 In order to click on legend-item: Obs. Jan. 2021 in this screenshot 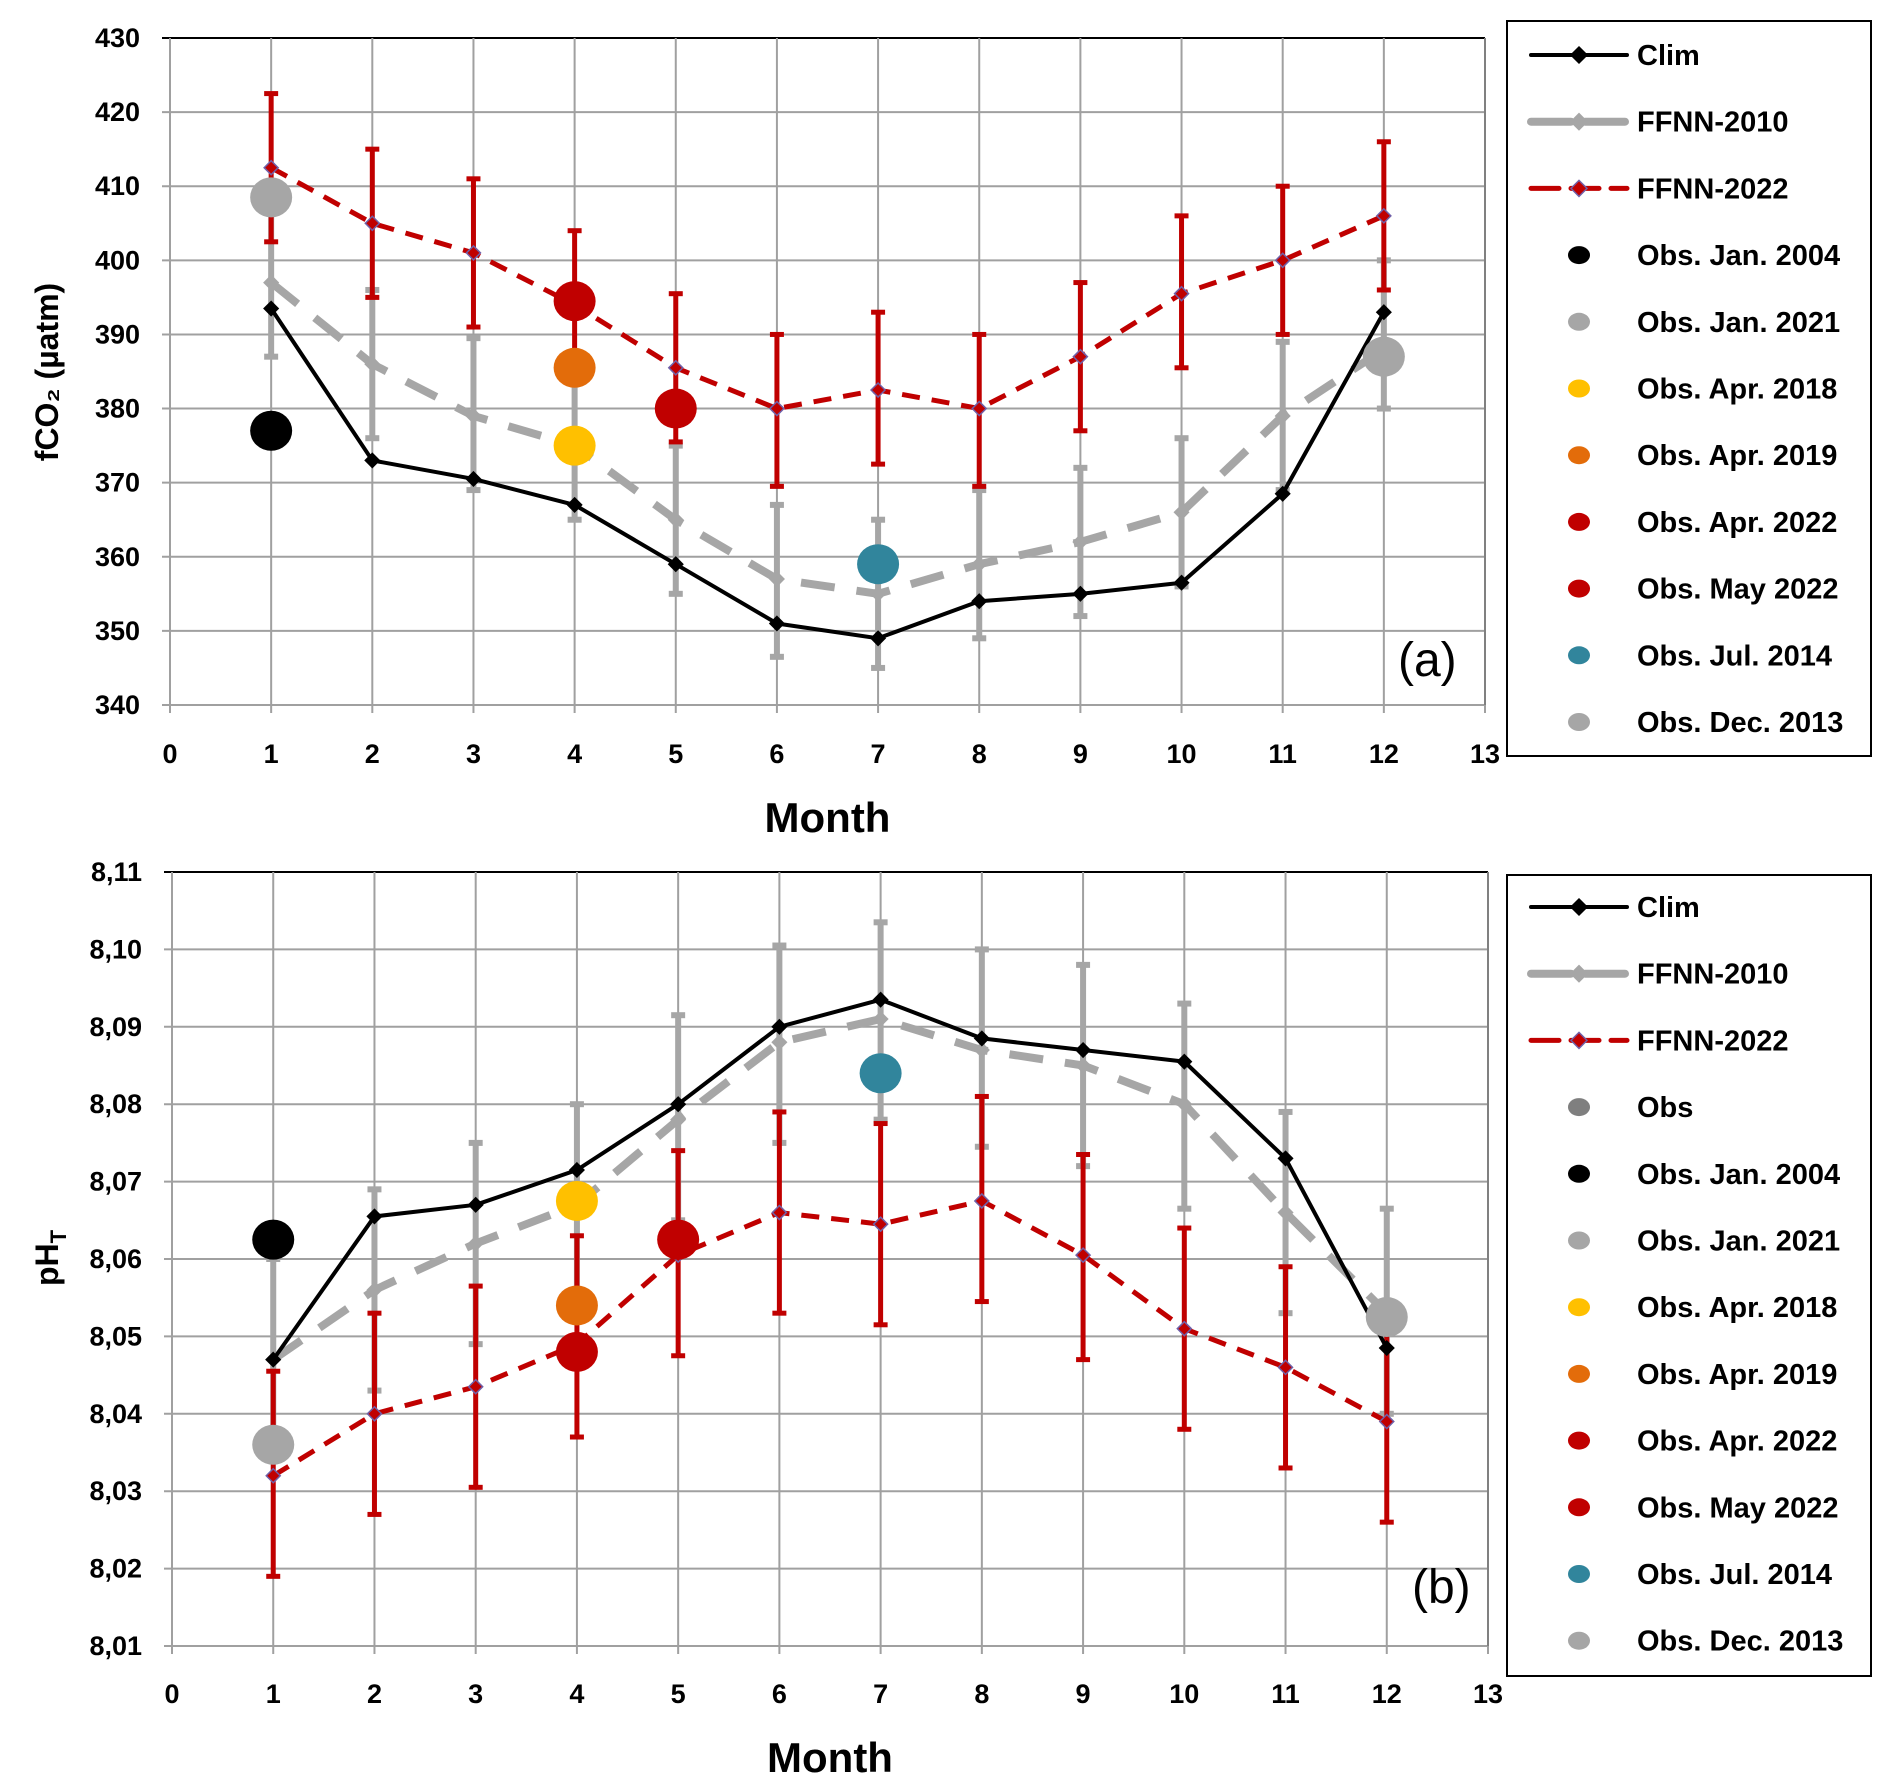, I will do `click(1704, 323)`.